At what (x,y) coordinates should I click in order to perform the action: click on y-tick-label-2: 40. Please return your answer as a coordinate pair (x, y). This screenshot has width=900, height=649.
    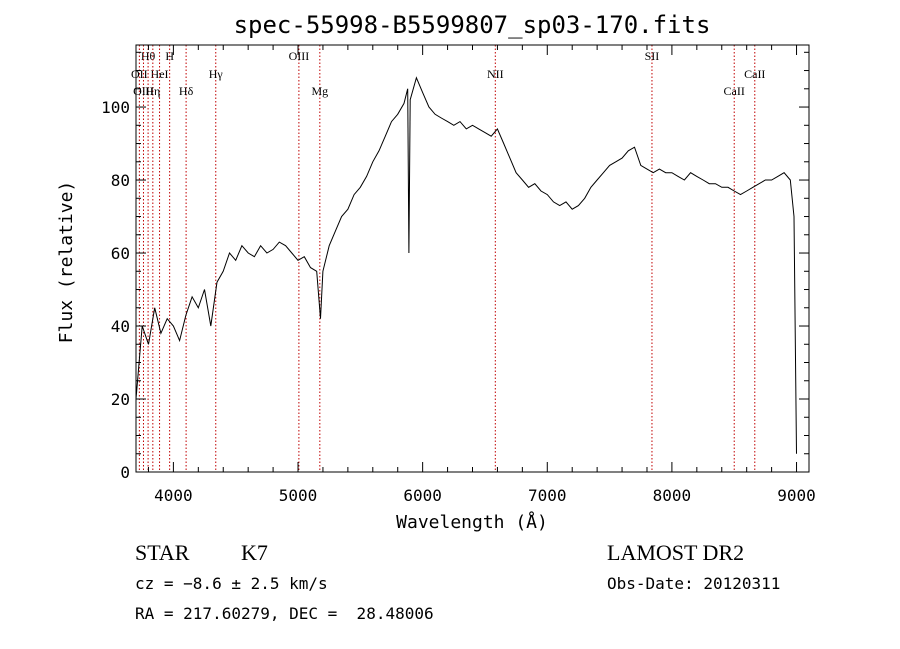
    Looking at the image, I should click on (120, 326).